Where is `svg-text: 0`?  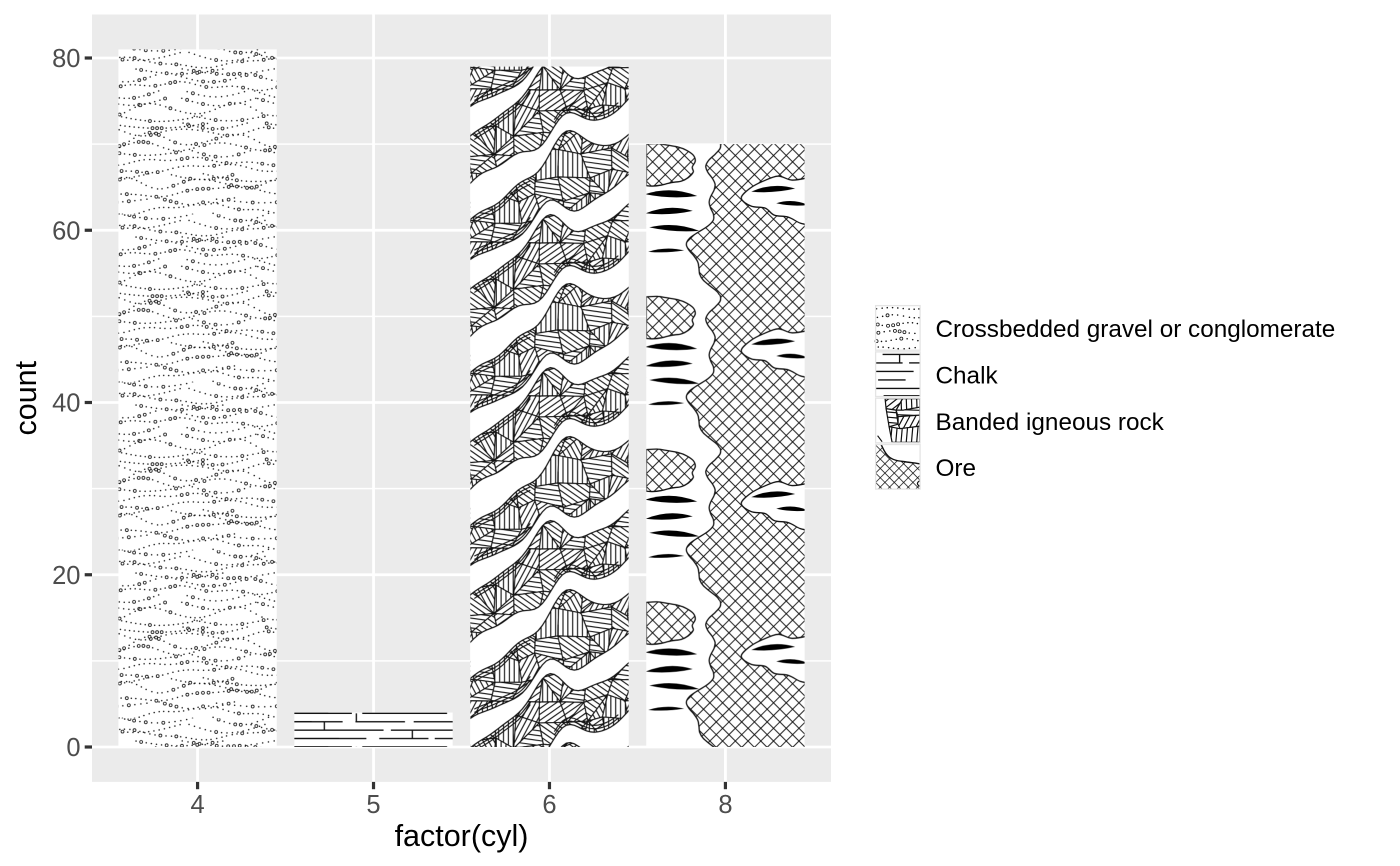
svg-text: 0 is located at coordinates (73, 748).